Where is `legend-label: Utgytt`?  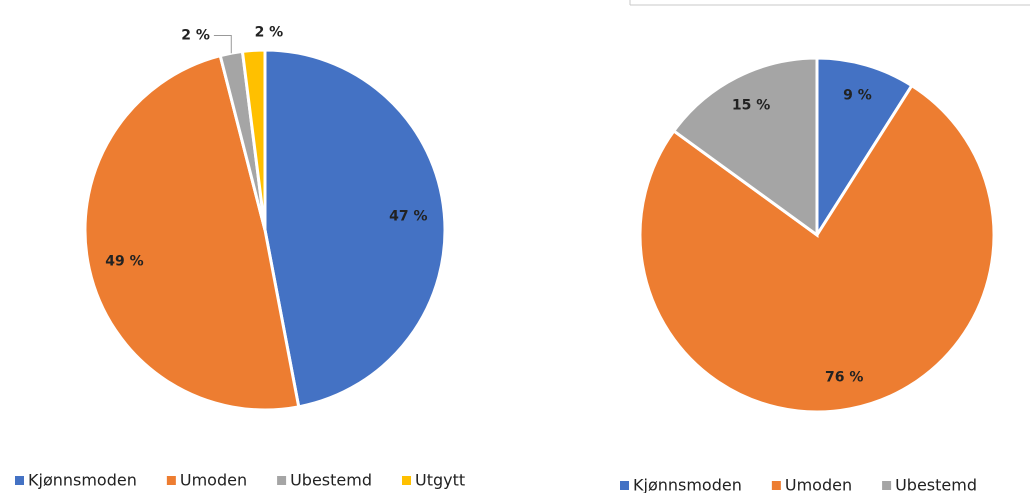
legend-label: Utgytt is located at coordinates (440, 480).